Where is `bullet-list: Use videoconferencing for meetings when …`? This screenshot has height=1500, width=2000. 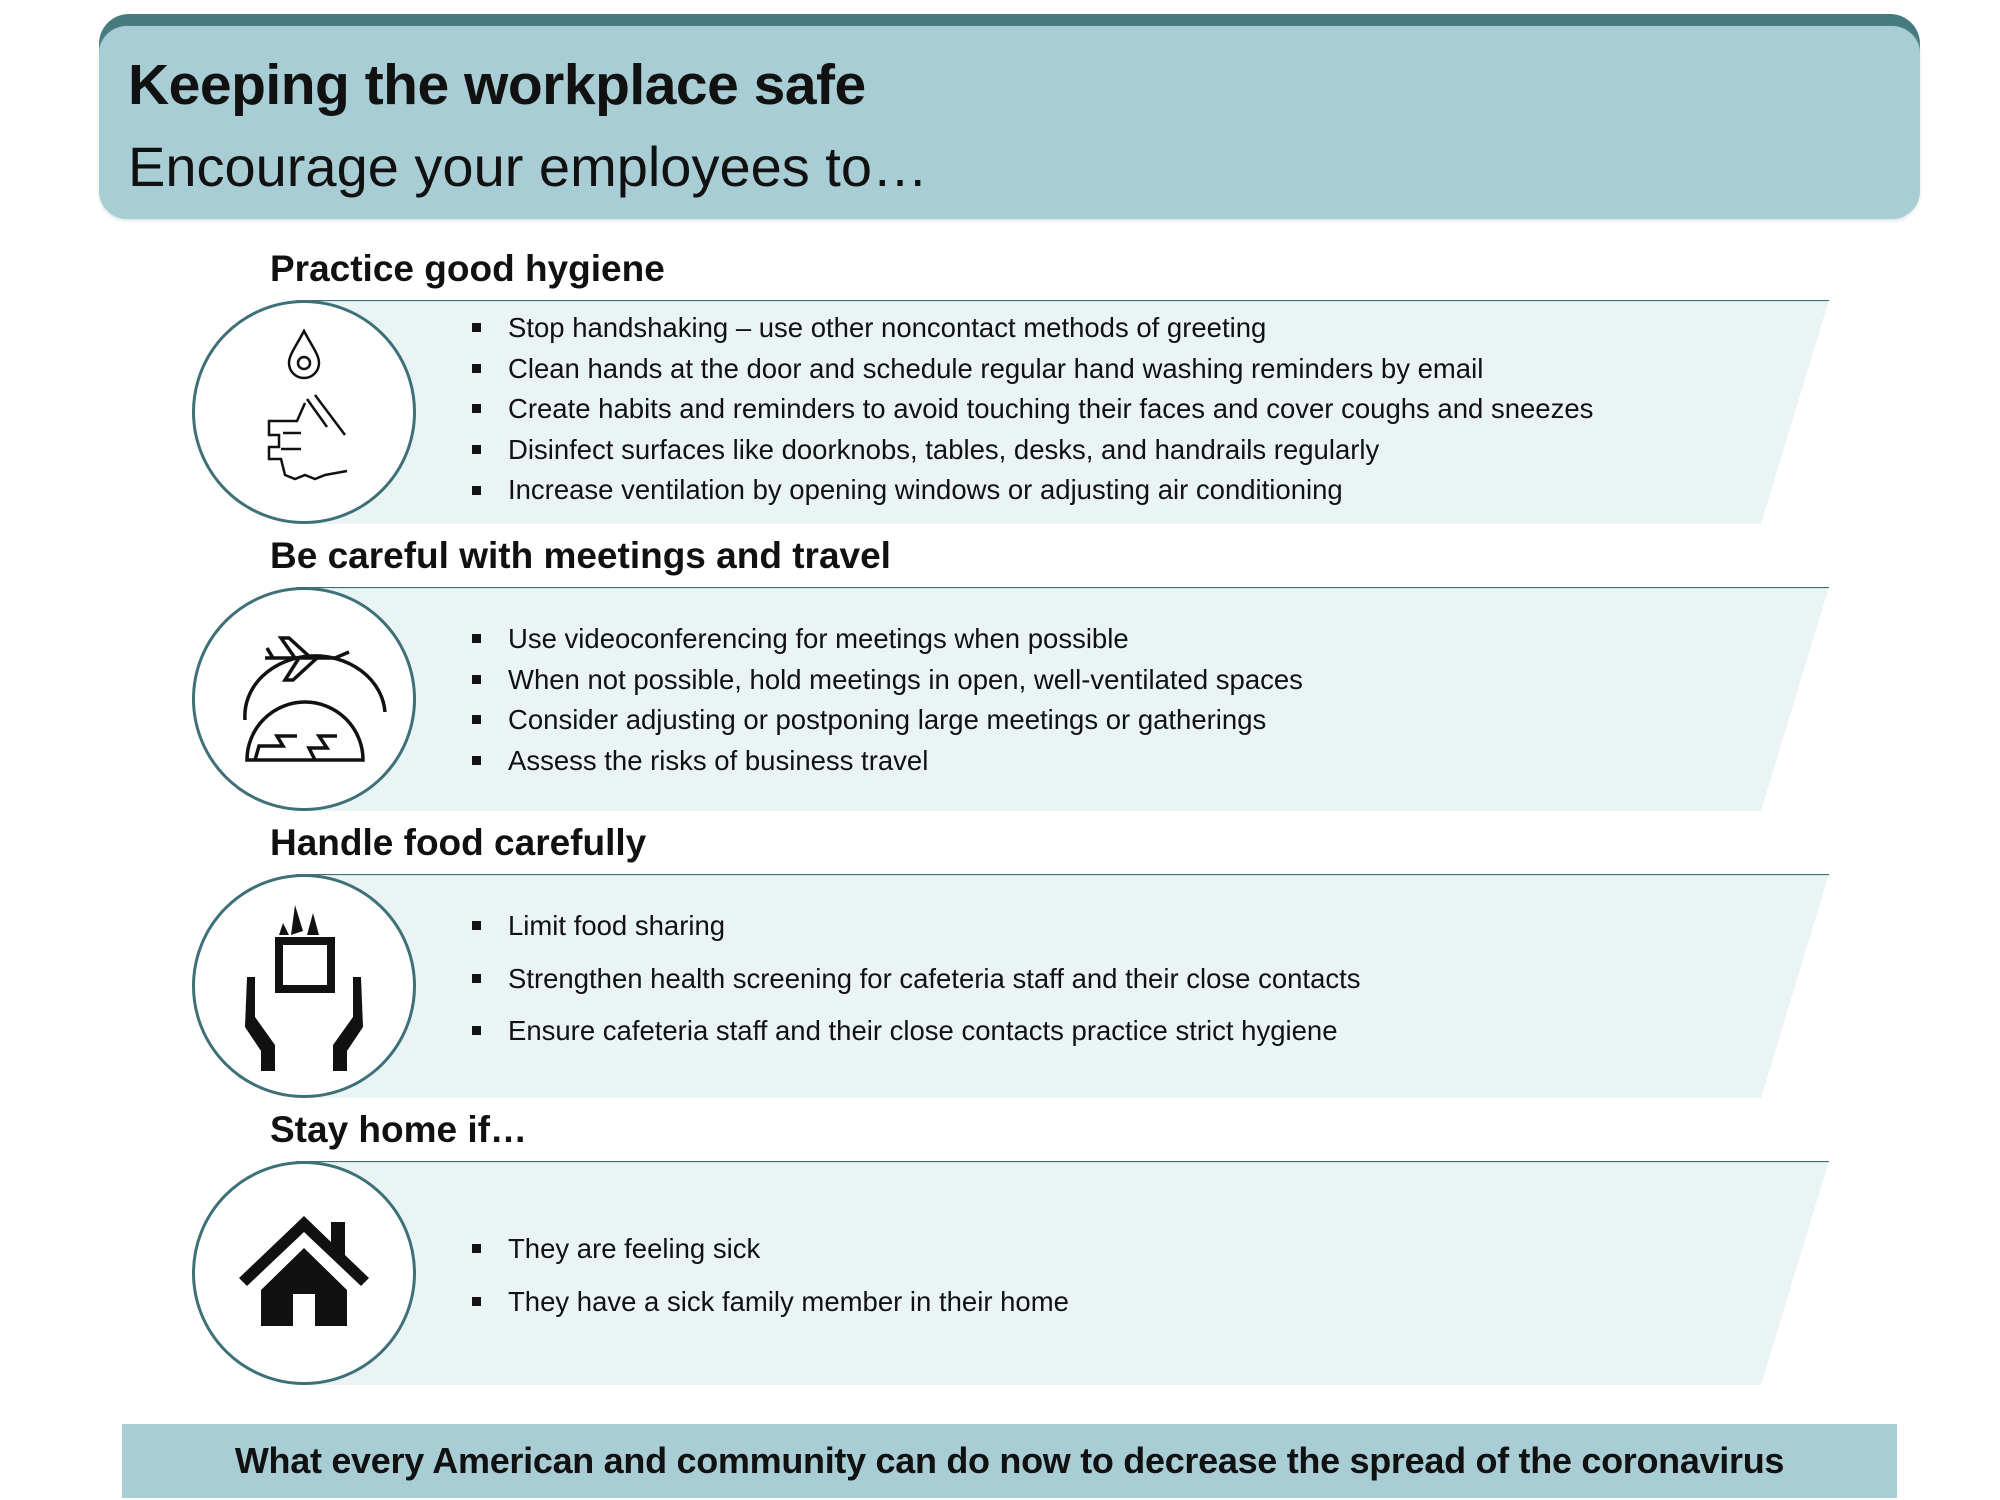
bullet-list: Use videoconferencing for meetings when … is located at coordinates (887, 700).